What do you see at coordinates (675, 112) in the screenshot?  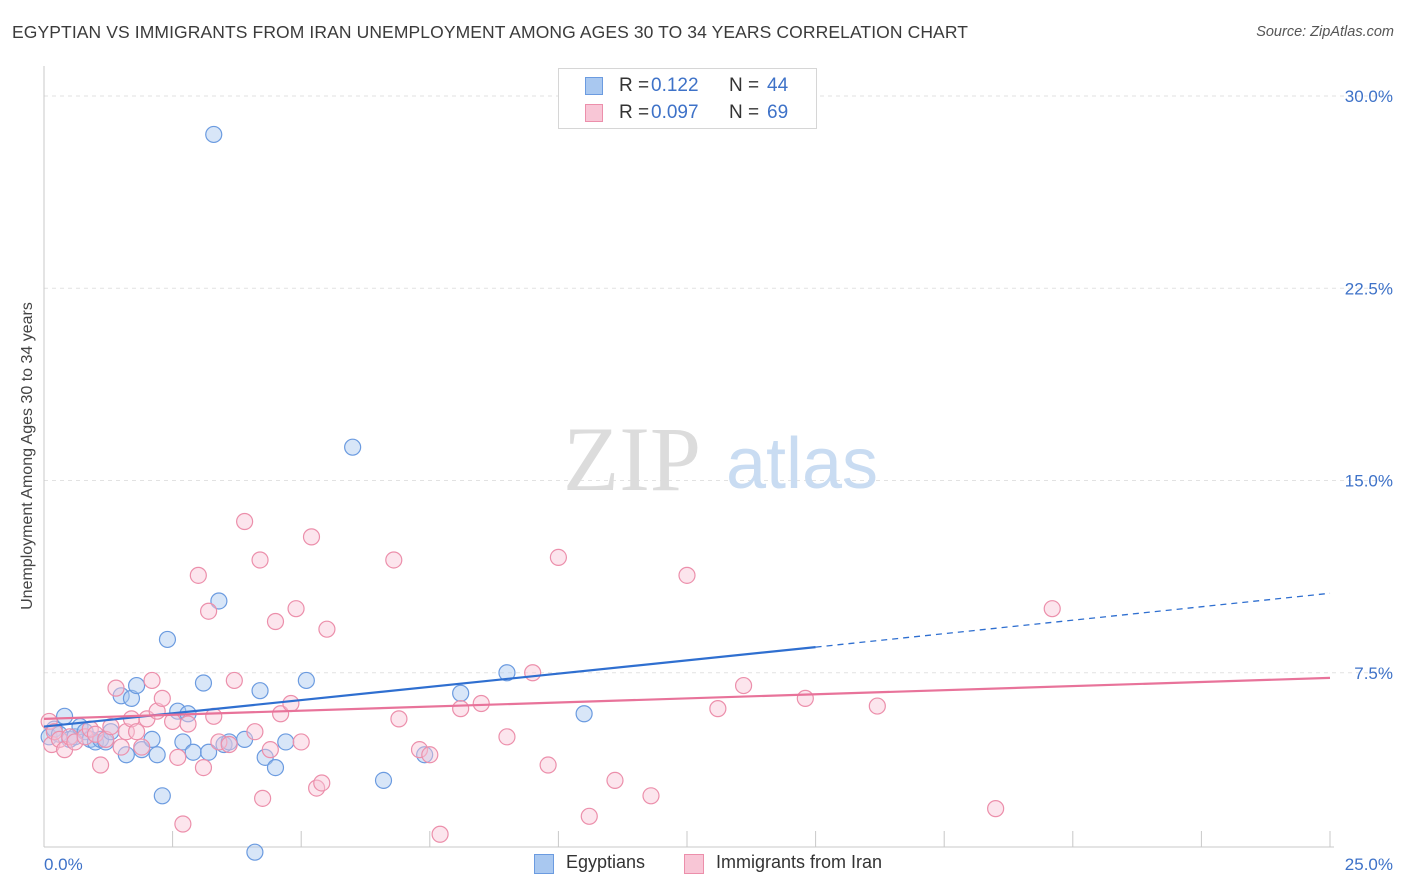 I see `legend-r-value-iran: 0.097` at bounding box center [675, 112].